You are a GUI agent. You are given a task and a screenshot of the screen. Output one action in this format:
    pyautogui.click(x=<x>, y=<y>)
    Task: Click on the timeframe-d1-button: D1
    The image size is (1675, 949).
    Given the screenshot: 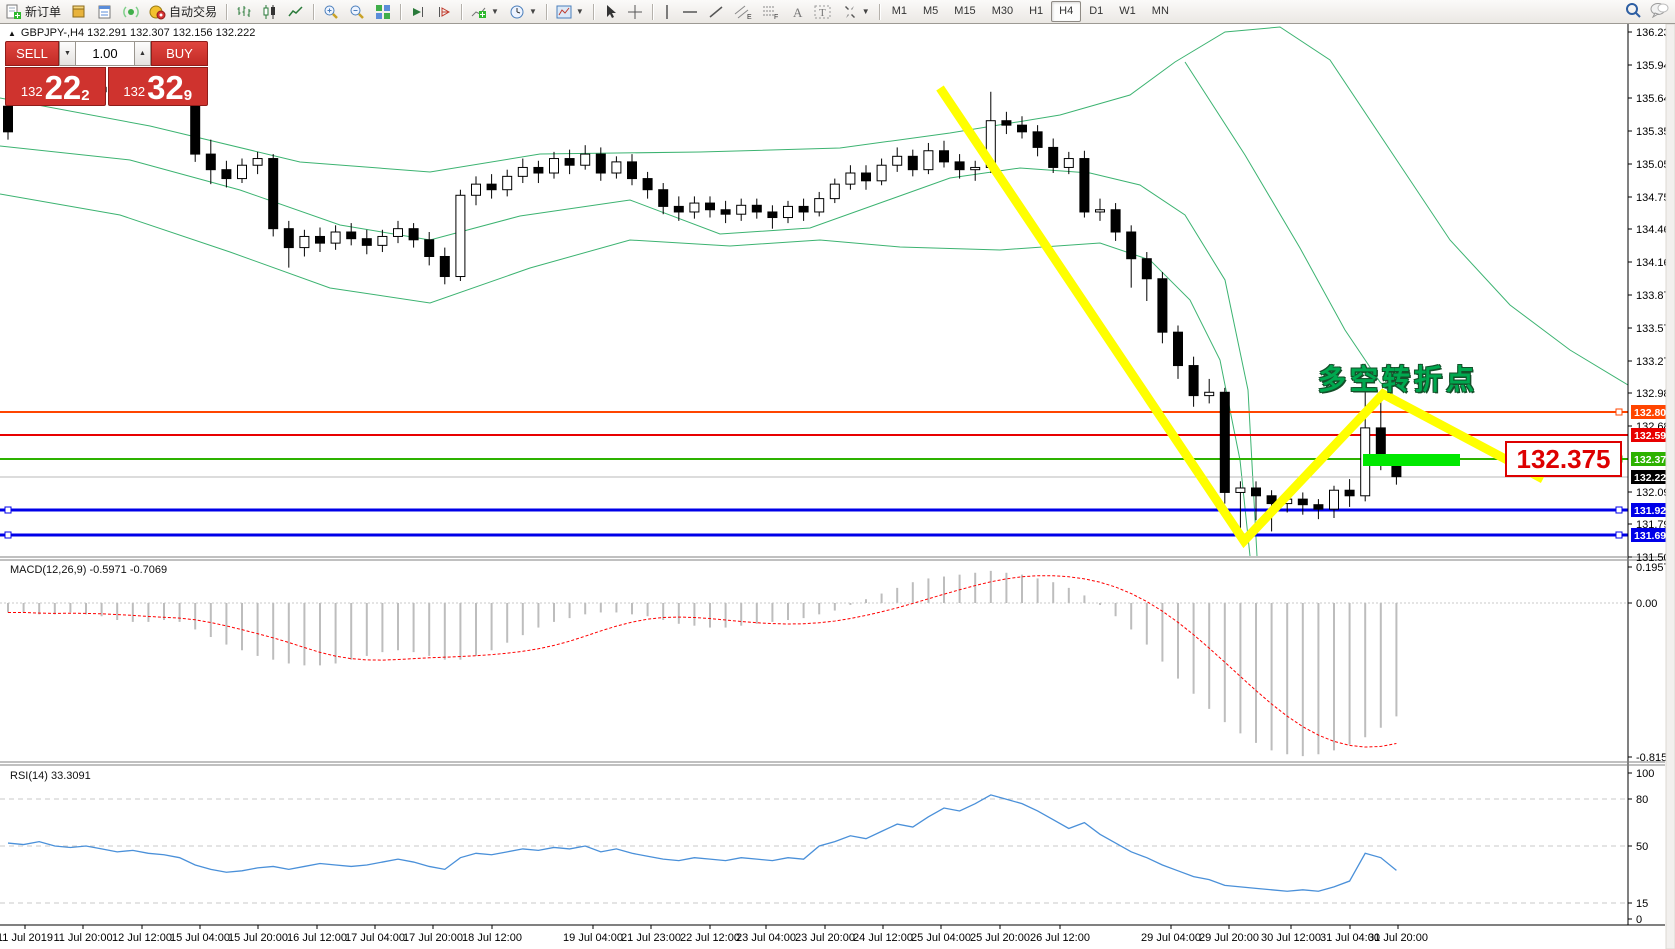 What is the action you would take?
    pyautogui.click(x=1096, y=11)
    